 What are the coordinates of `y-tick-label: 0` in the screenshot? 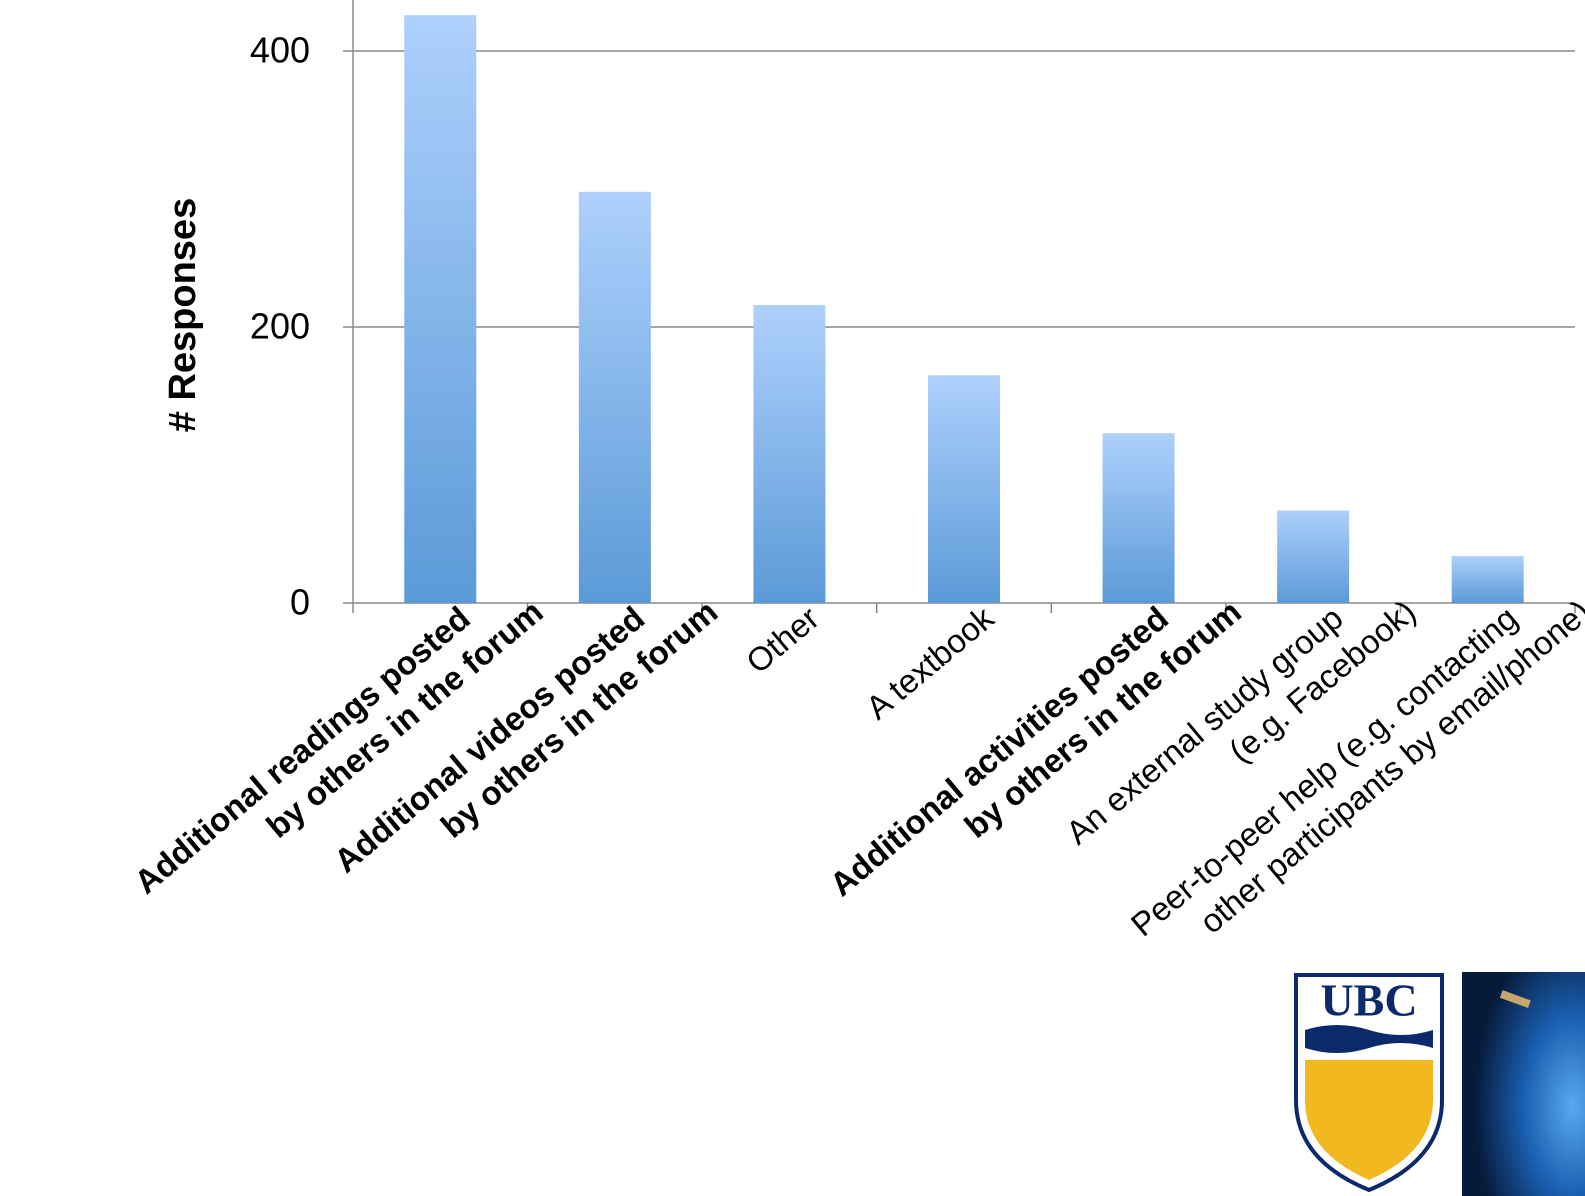 It's located at (300, 602).